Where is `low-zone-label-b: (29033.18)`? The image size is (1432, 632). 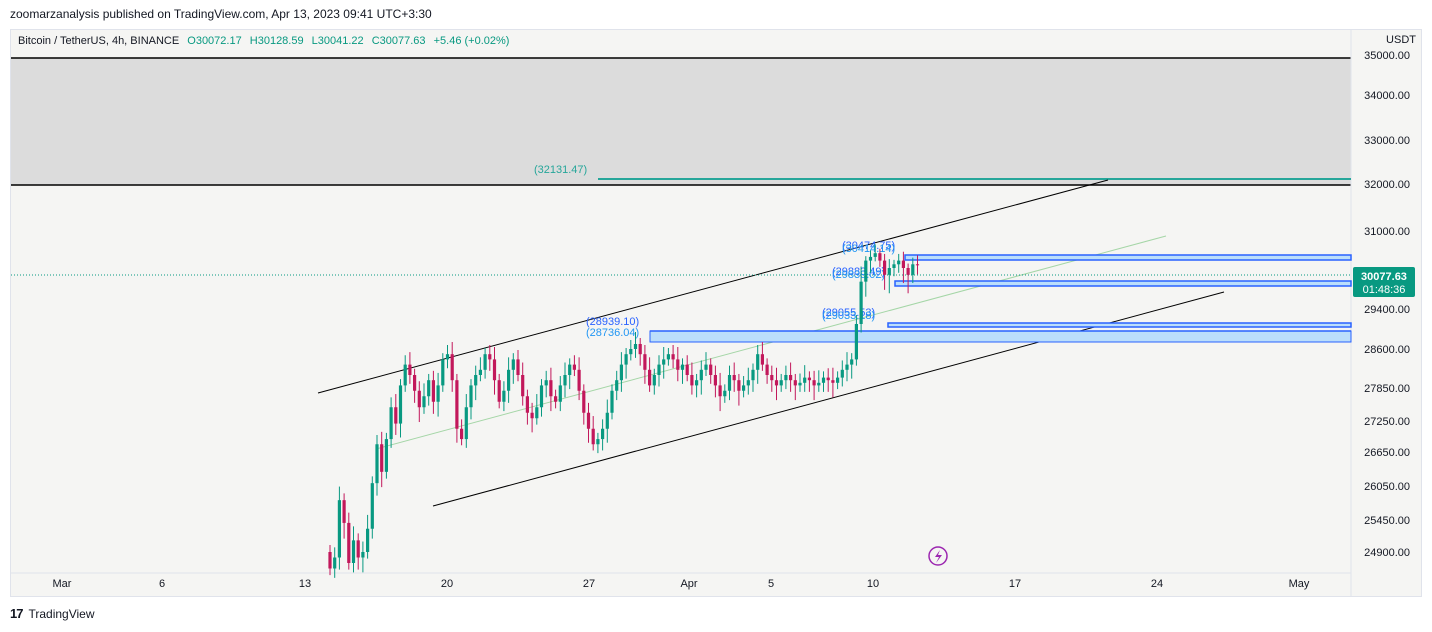 low-zone-label-b: (29033.18) is located at coordinates (848, 316).